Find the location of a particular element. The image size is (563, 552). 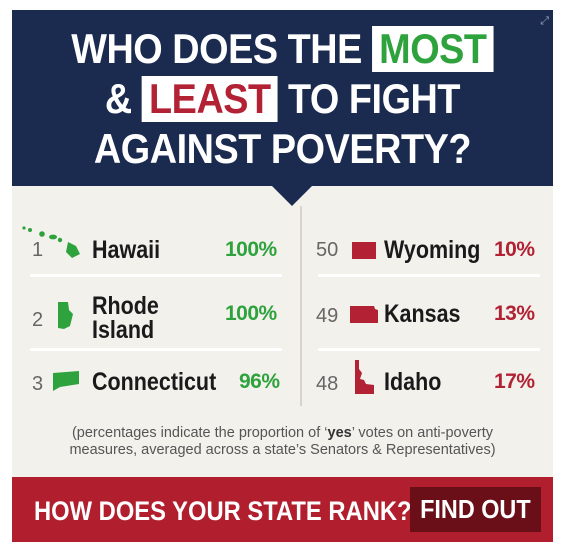

rhode-island-icon is located at coordinates (65, 315).